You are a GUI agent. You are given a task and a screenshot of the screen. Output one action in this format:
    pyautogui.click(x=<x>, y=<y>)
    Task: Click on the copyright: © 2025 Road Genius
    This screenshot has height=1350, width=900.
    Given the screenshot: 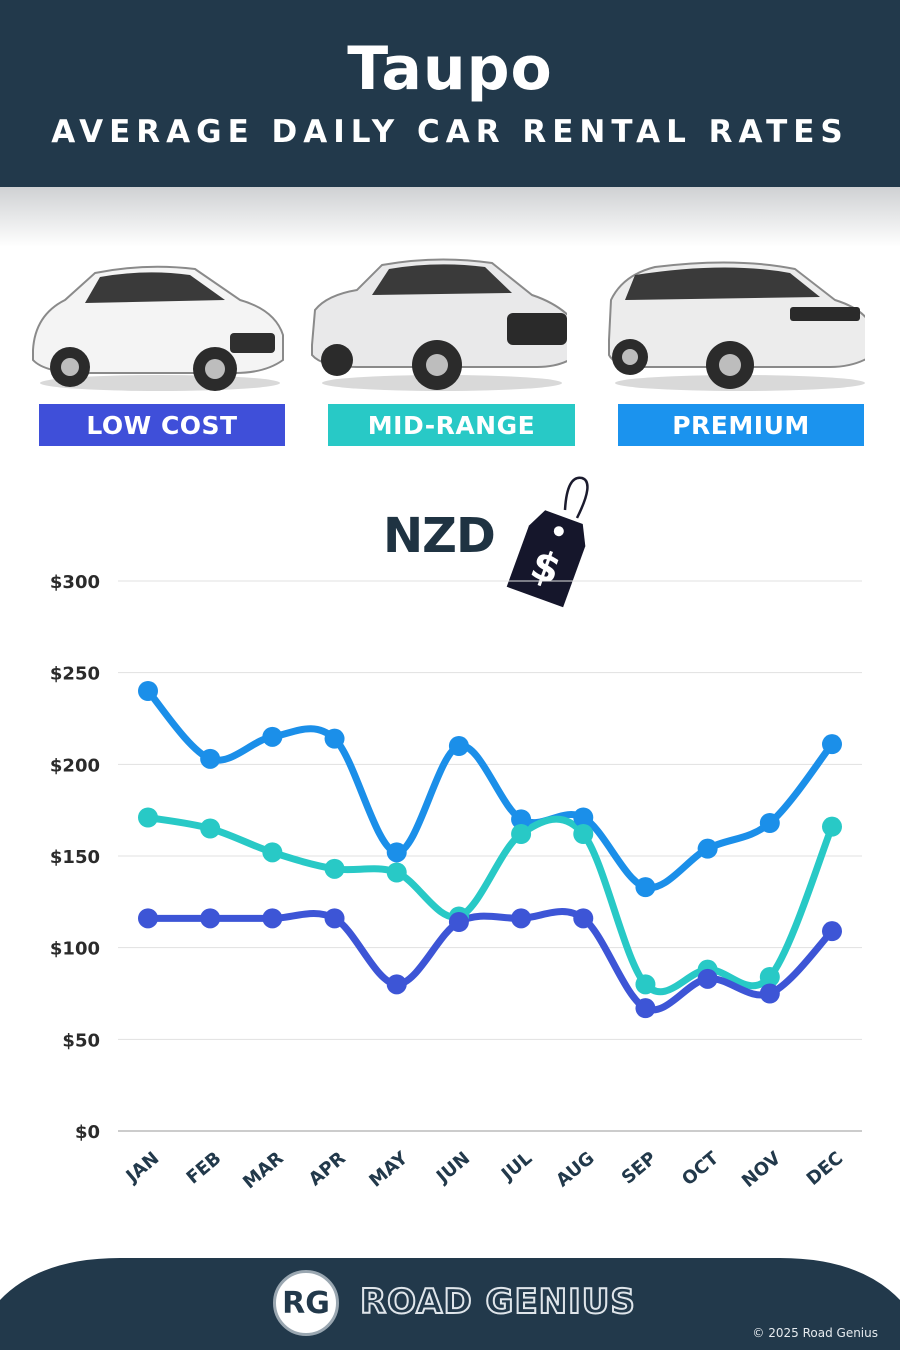 What is the action you would take?
    pyautogui.click(x=815, y=1333)
    